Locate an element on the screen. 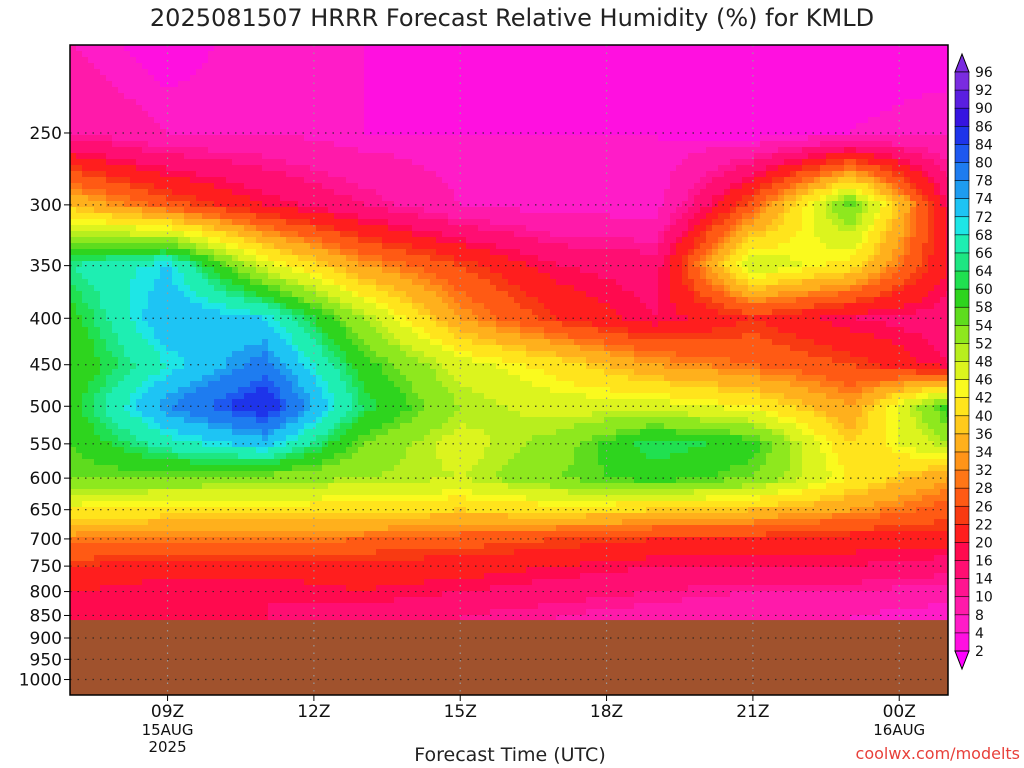 This screenshot has width=1024, height=768. x-tick-label: 12Z is located at coordinates (313, 712).